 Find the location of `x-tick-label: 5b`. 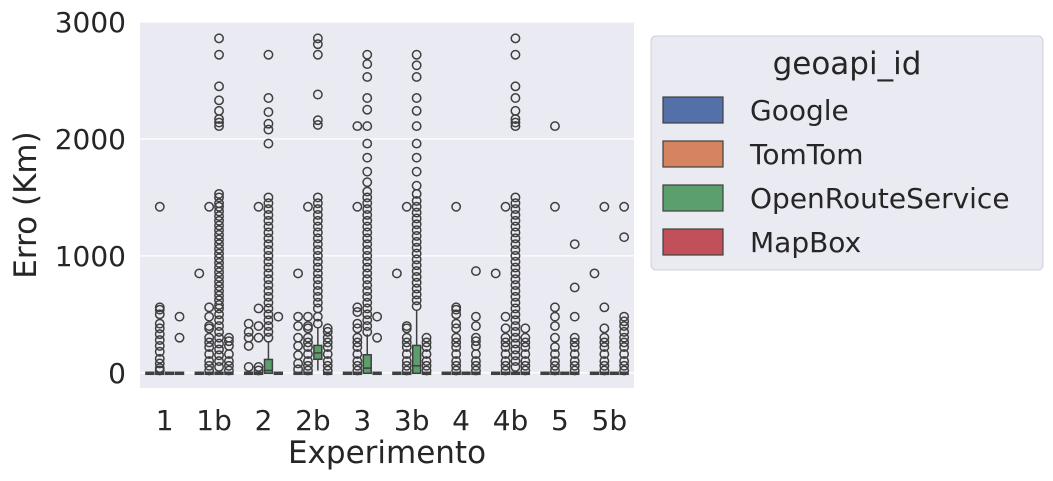

x-tick-label: 5b is located at coordinates (610, 420).